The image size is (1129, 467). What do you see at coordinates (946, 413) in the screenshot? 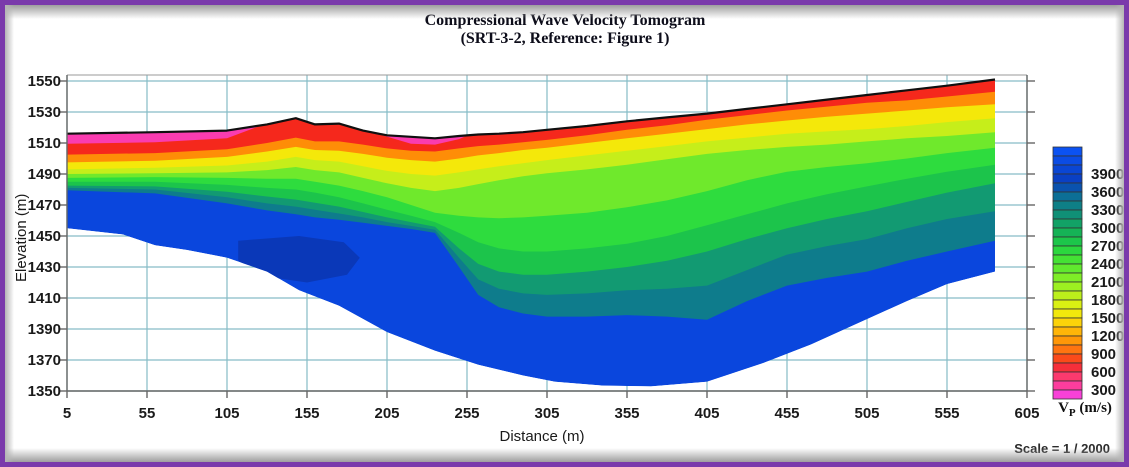
I see `x-tick-label: 555` at bounding box center [946, 413].